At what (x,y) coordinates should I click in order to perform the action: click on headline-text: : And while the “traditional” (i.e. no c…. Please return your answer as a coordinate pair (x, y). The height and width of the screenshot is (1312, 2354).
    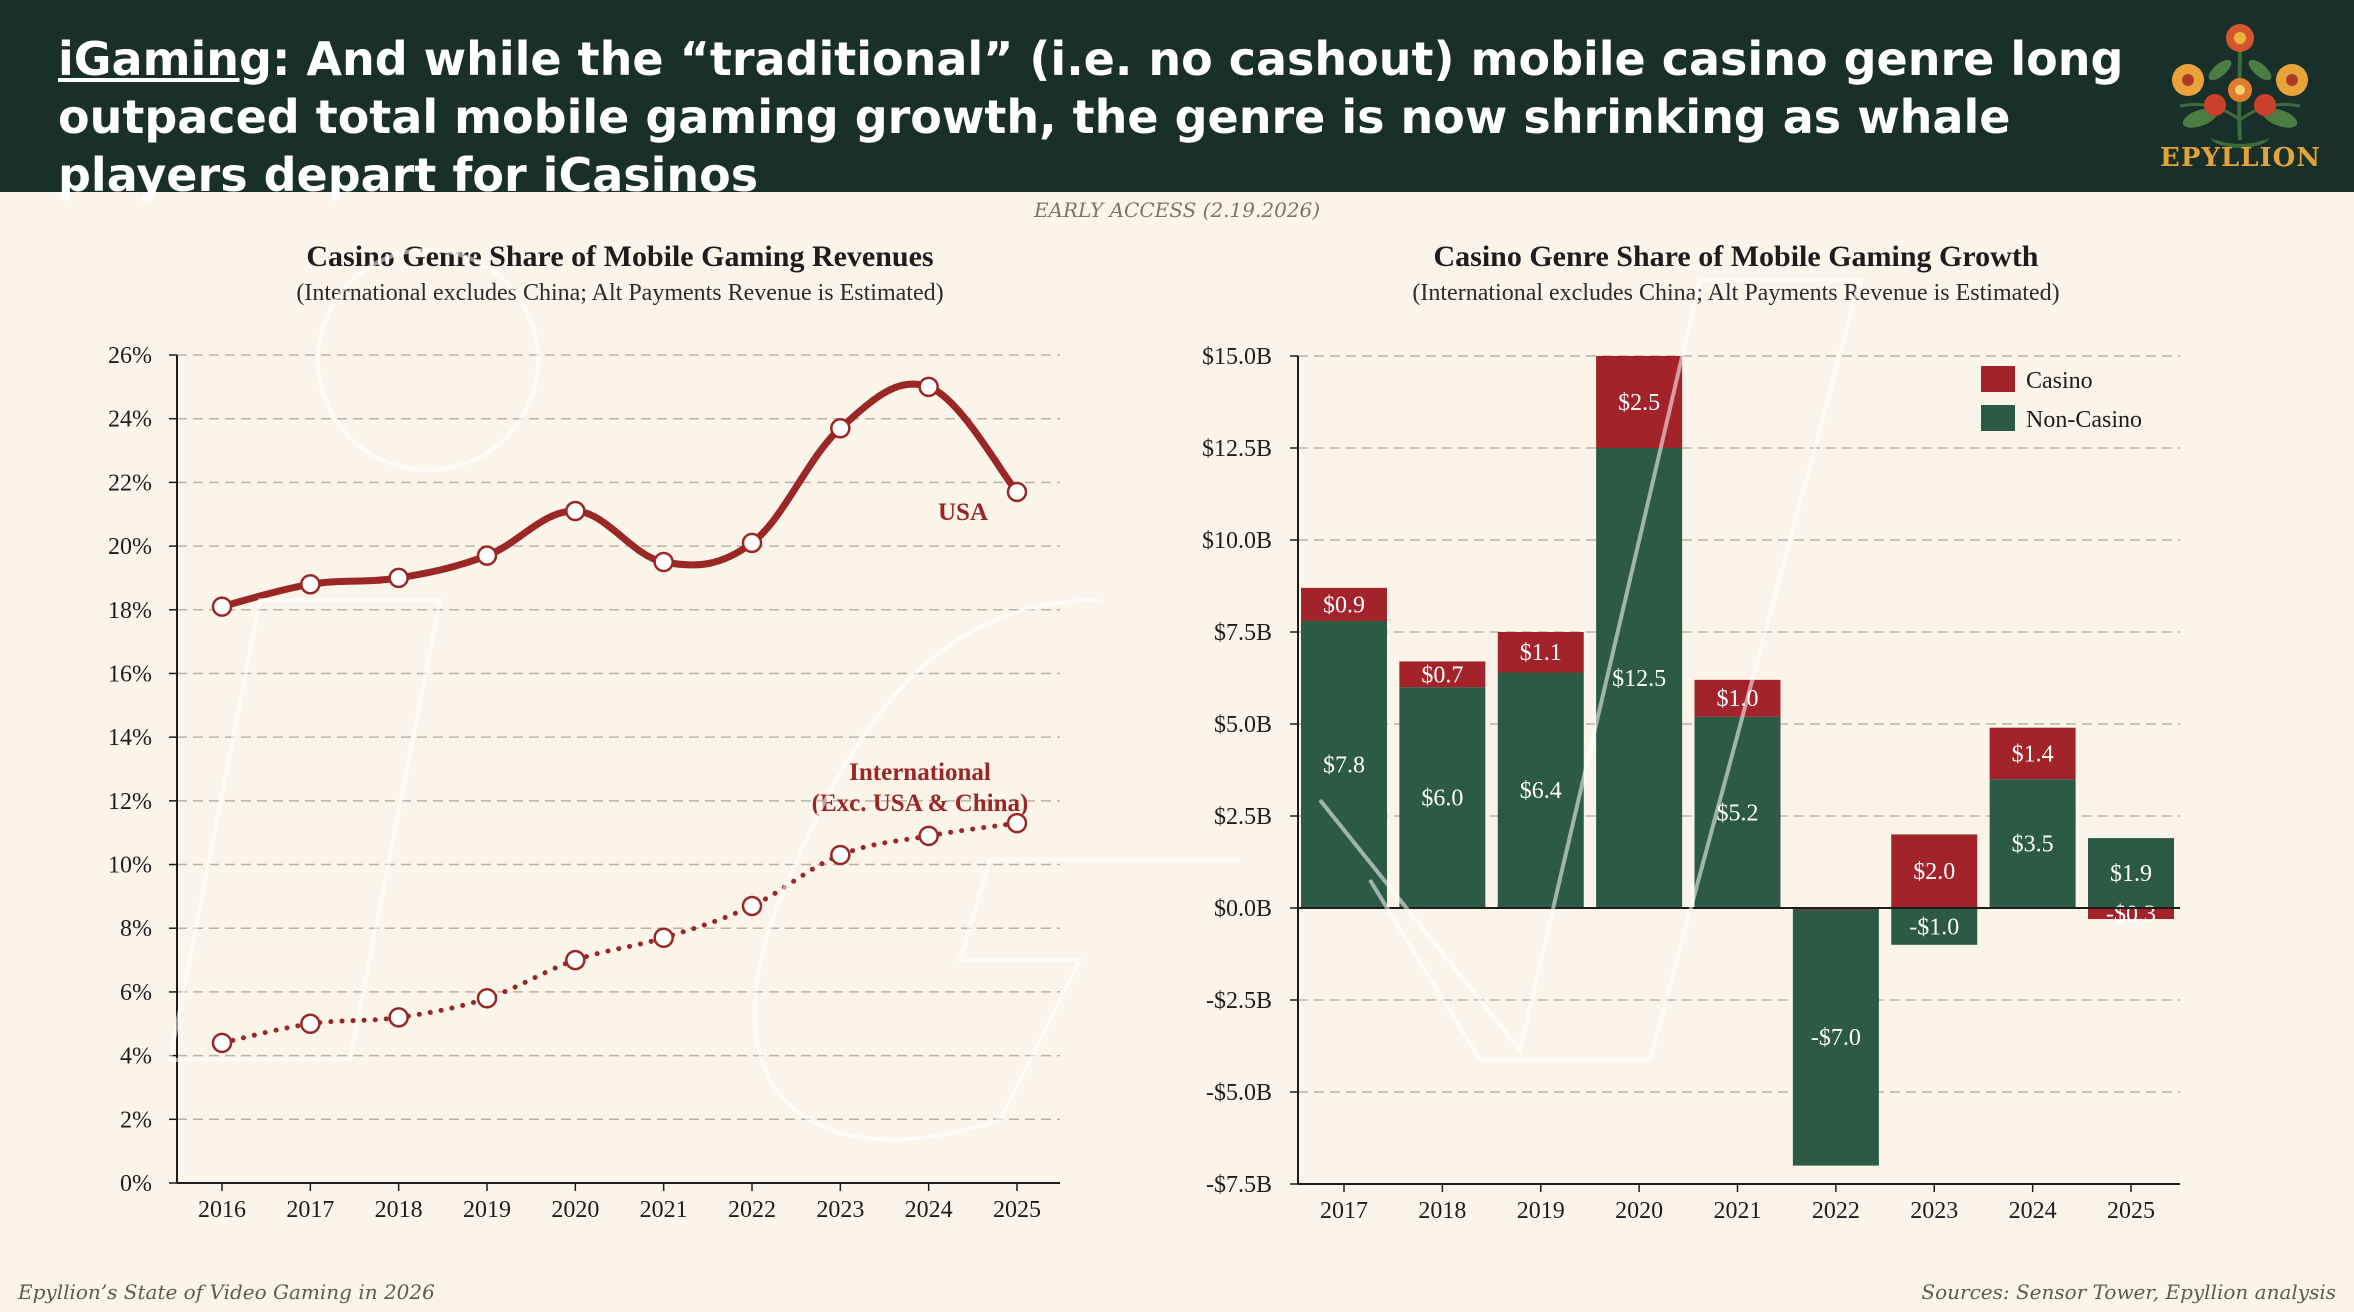
    Looking at the image, I should click on (1091, 117).